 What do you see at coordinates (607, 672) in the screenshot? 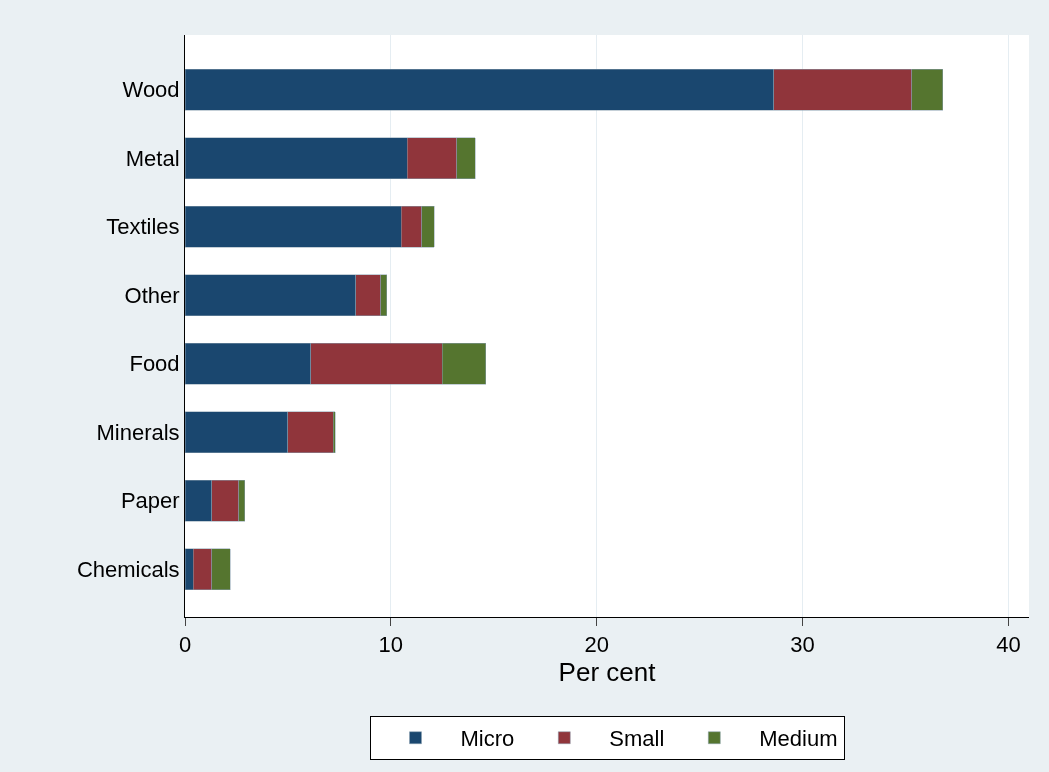
I see `x-axis-title: Per cent` at bounding box center [607, 672].